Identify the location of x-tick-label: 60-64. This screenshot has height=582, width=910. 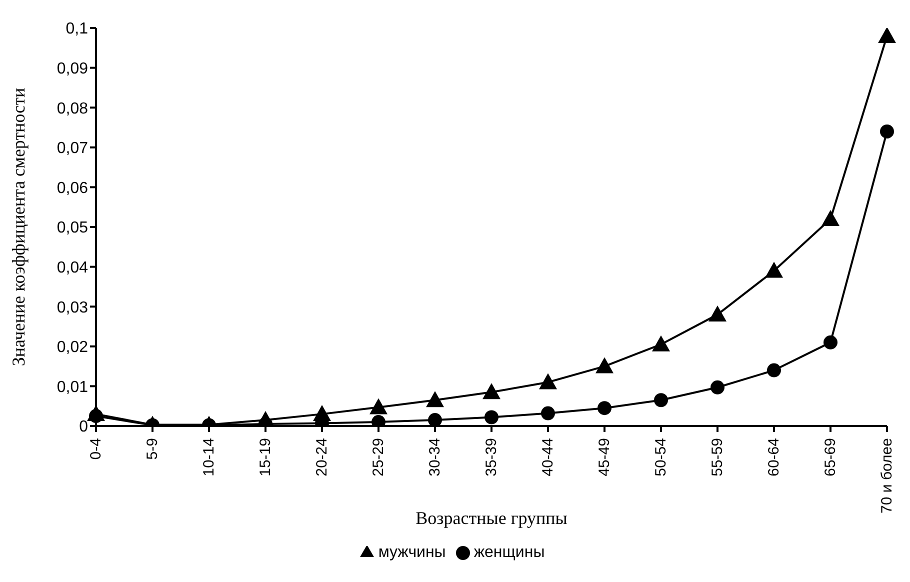
(774, 457).